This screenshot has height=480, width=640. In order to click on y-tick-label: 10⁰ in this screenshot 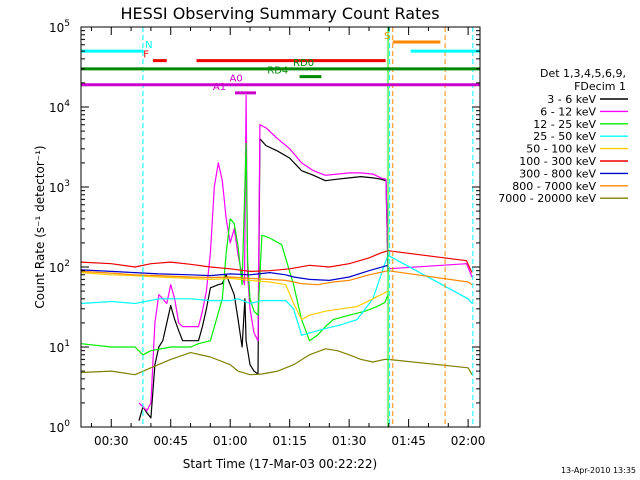, I will do `click(59, 427)`.